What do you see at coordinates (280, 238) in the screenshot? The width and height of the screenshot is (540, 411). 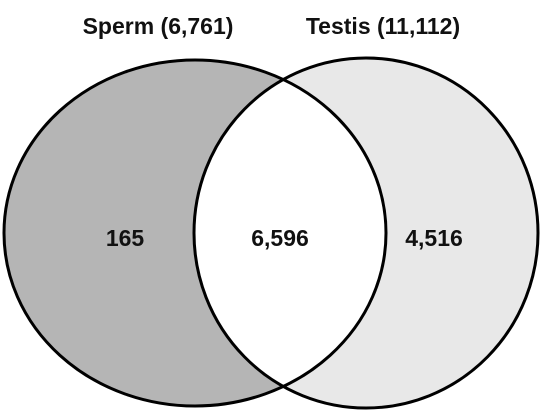 I see `region-count: 6,596` at bounding box center [280, 238].